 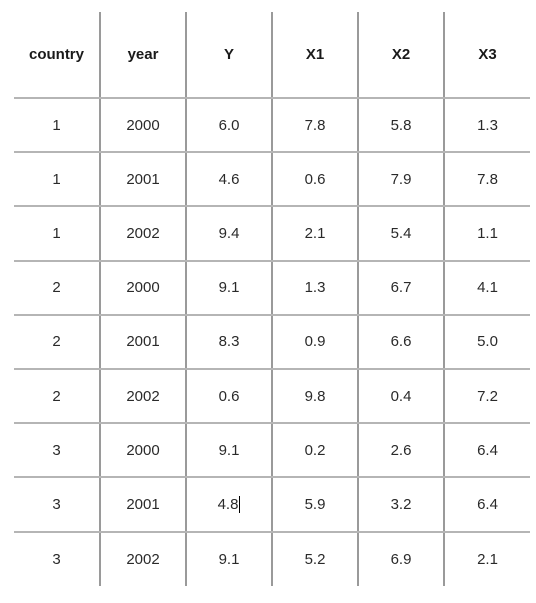 What do you see at coordinates (486, 180) in the screenshot?
I see `cell-x3: 7.8` at bounding box center [486, 180].